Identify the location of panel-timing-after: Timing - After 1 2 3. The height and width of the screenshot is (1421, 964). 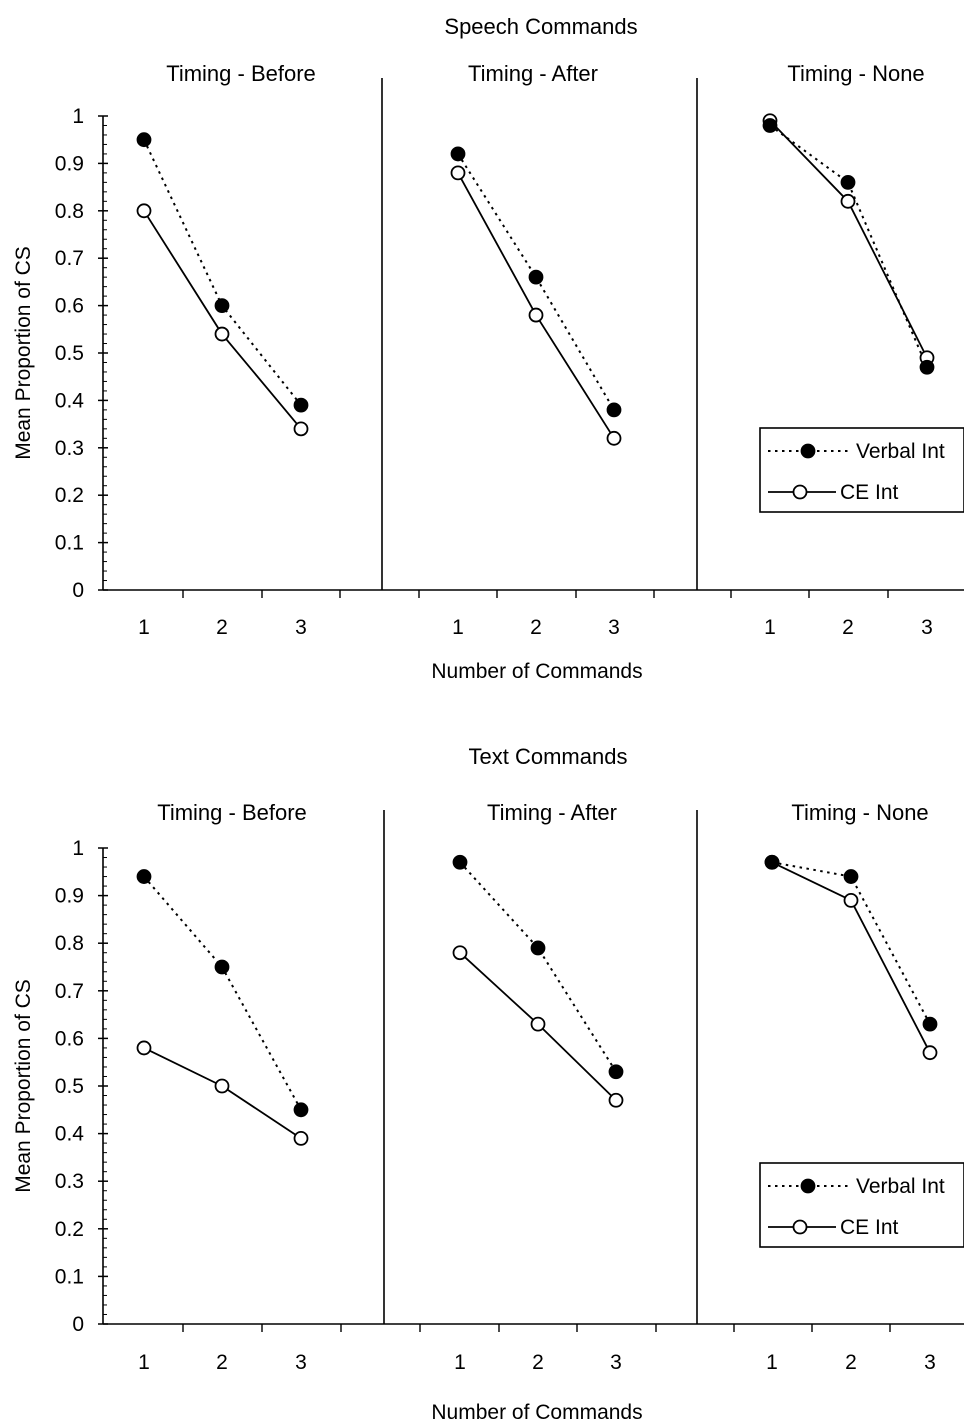
(538, 1087).